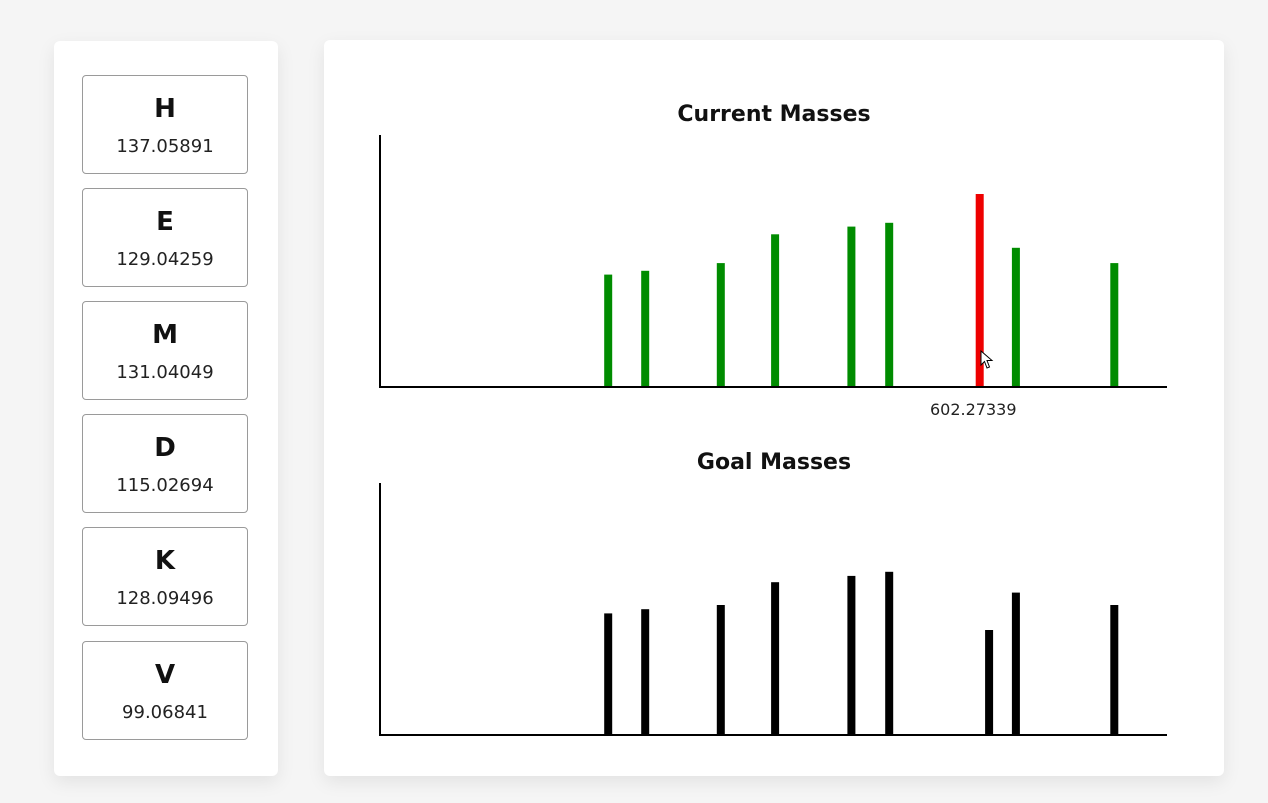  Describe the element at coordinates (165, 485) in the screenshot. I see `amino-acid-mass: 115.02694` at that location.